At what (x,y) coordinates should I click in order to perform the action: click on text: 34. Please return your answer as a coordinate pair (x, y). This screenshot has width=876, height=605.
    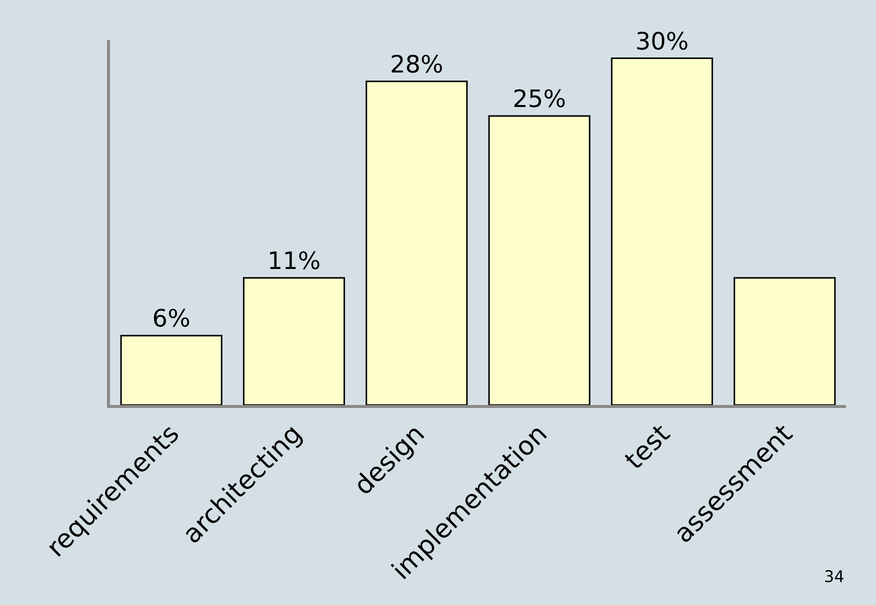
    Looking at the image, I should click on (834, 576).